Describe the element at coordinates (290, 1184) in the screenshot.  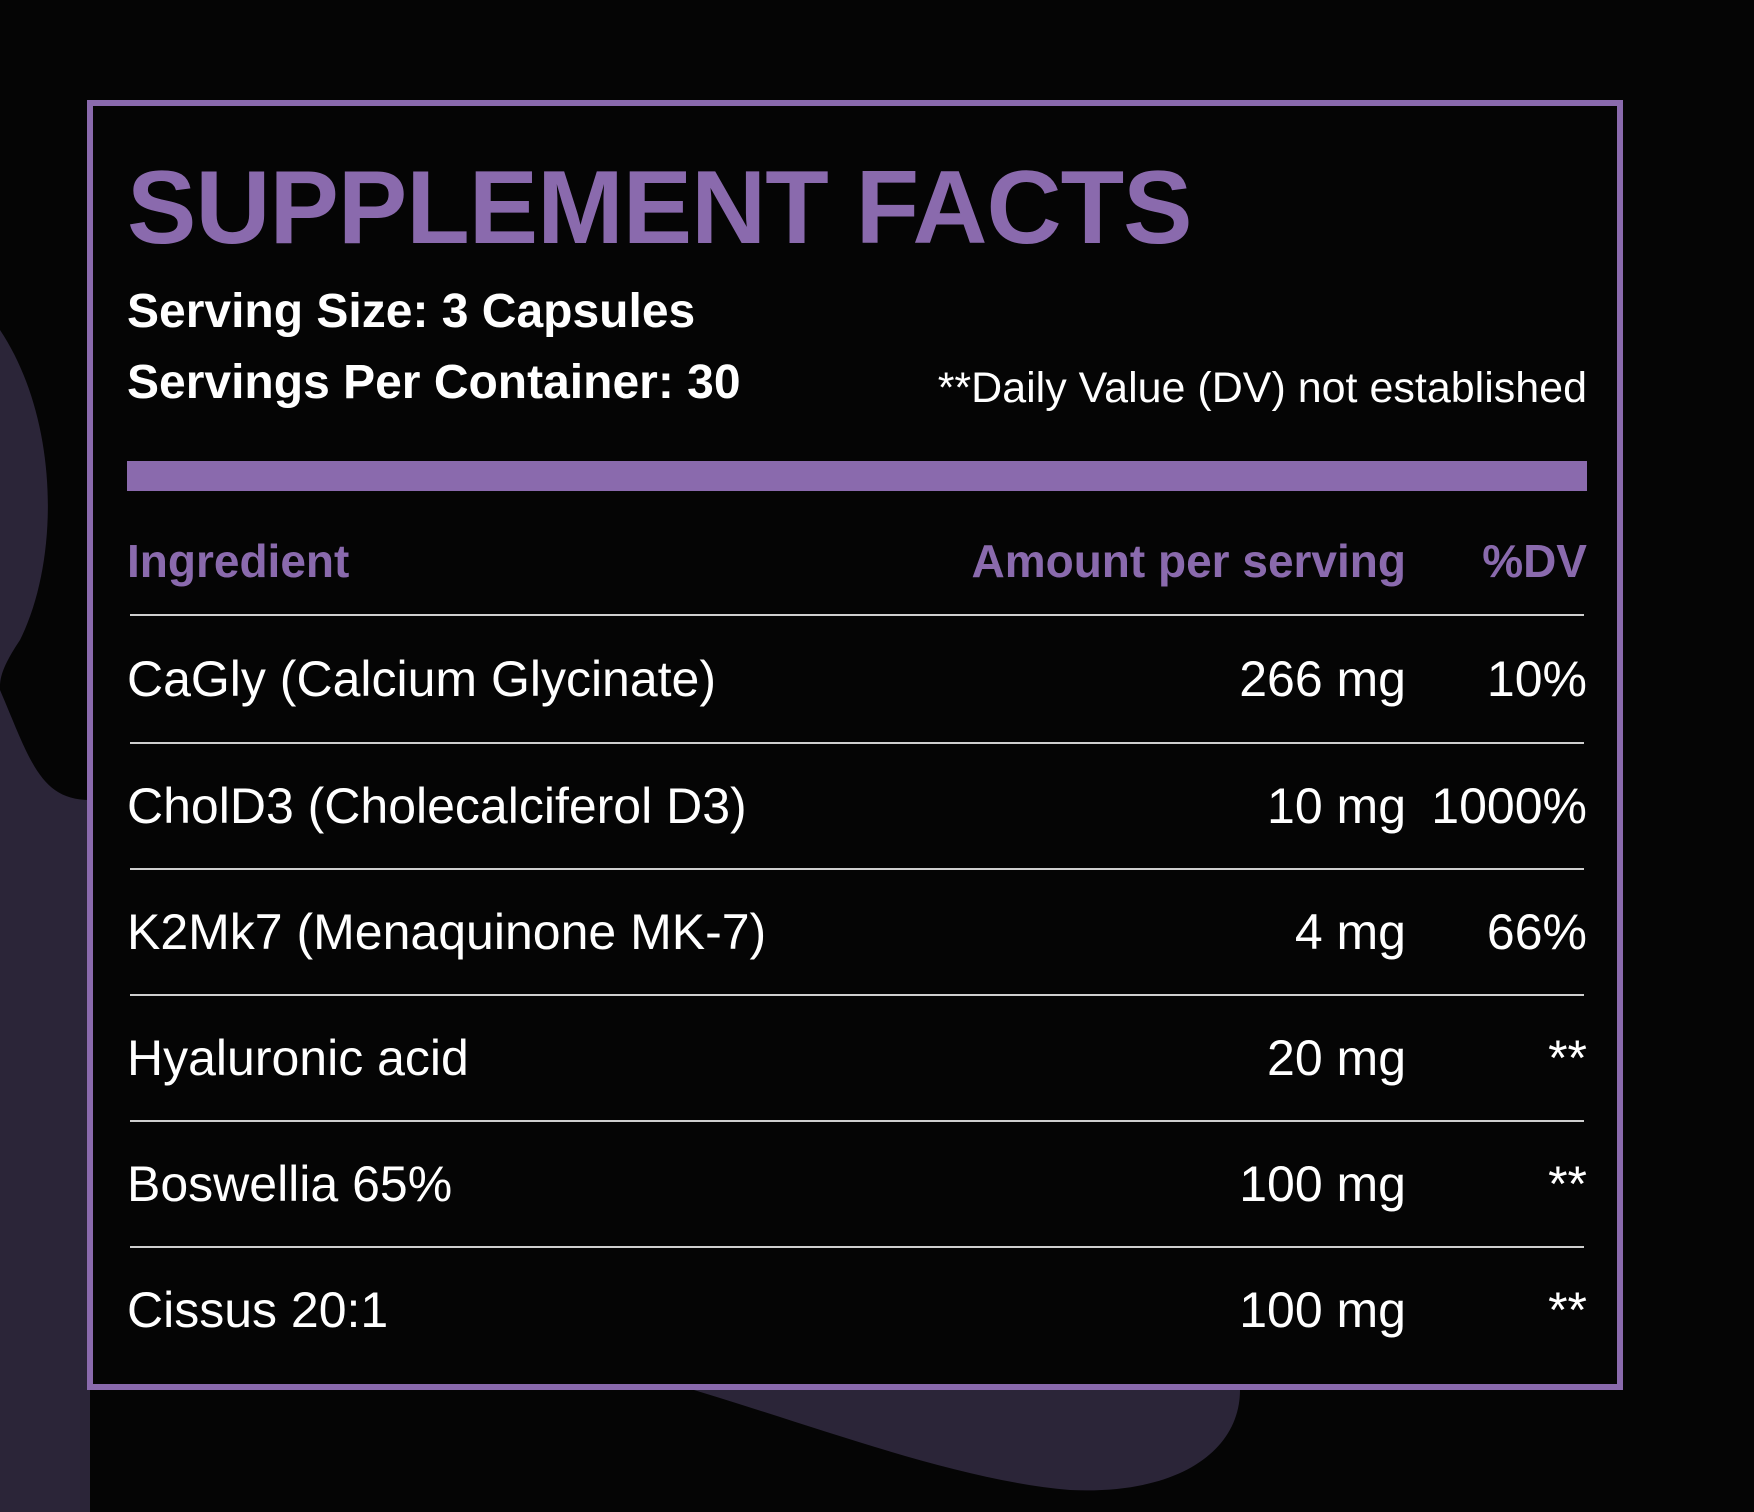
I see `ingredient-name: Boswellia 65%` at that location.